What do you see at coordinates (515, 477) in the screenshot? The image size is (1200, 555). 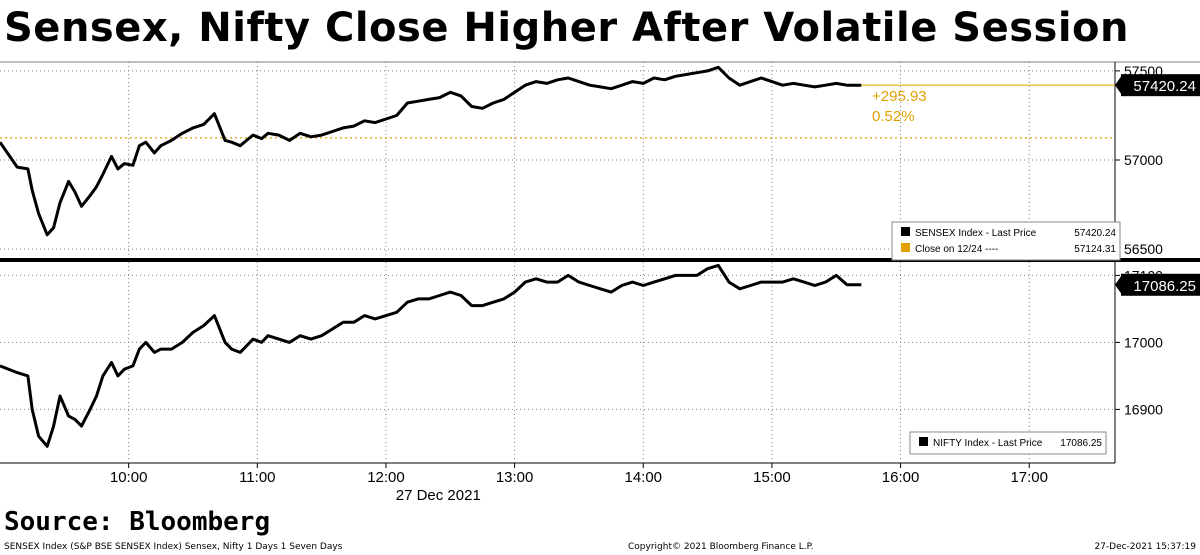 I see `x-tick-label: 13:00` at bounding box center [515, 477].